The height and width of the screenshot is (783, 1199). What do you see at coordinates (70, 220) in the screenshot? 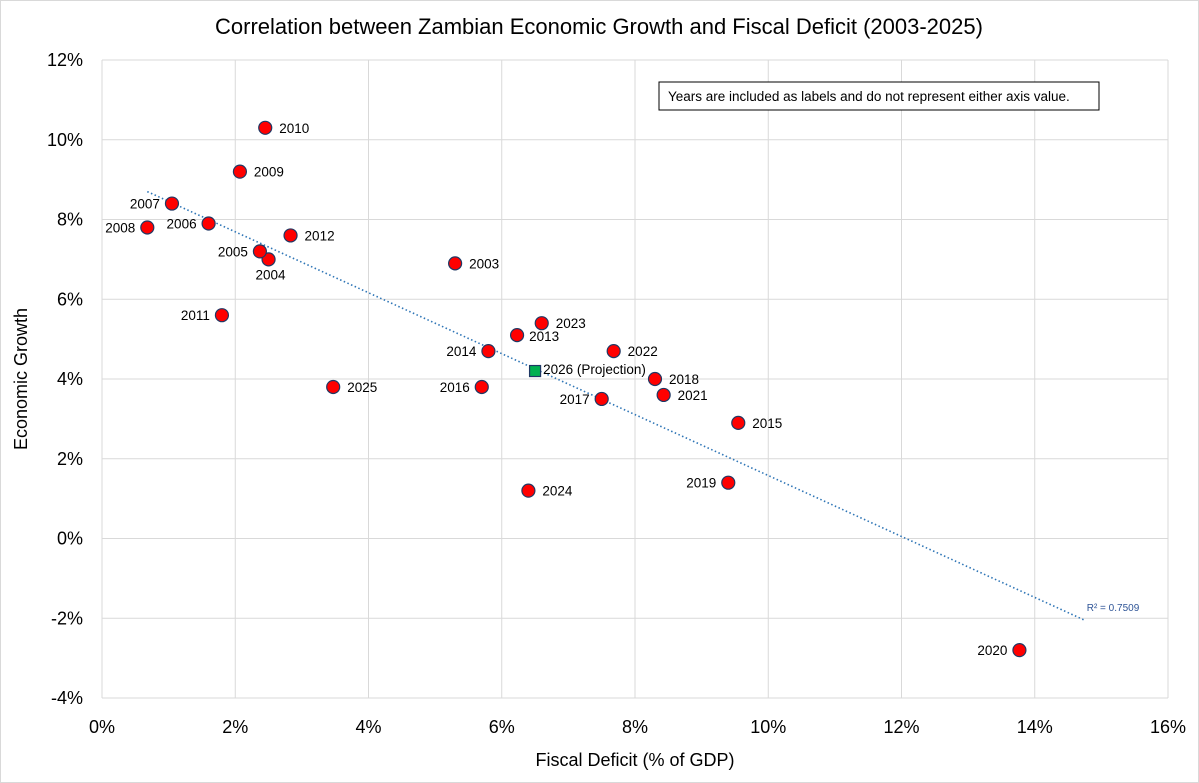
I see `y-tick-label: 8%` at bounding box center [70, 220].